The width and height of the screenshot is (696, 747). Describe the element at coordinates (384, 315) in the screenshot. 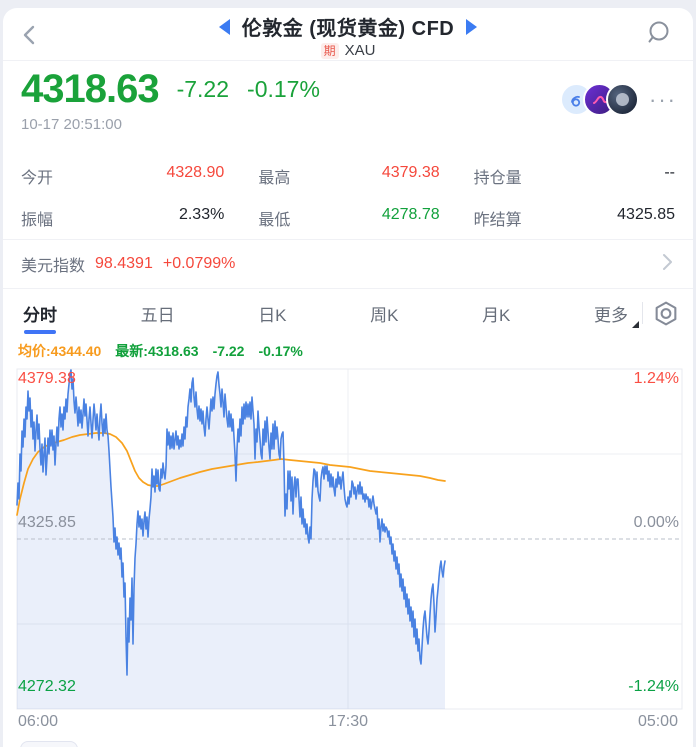

I see `tab-周K: 周K` at that location.